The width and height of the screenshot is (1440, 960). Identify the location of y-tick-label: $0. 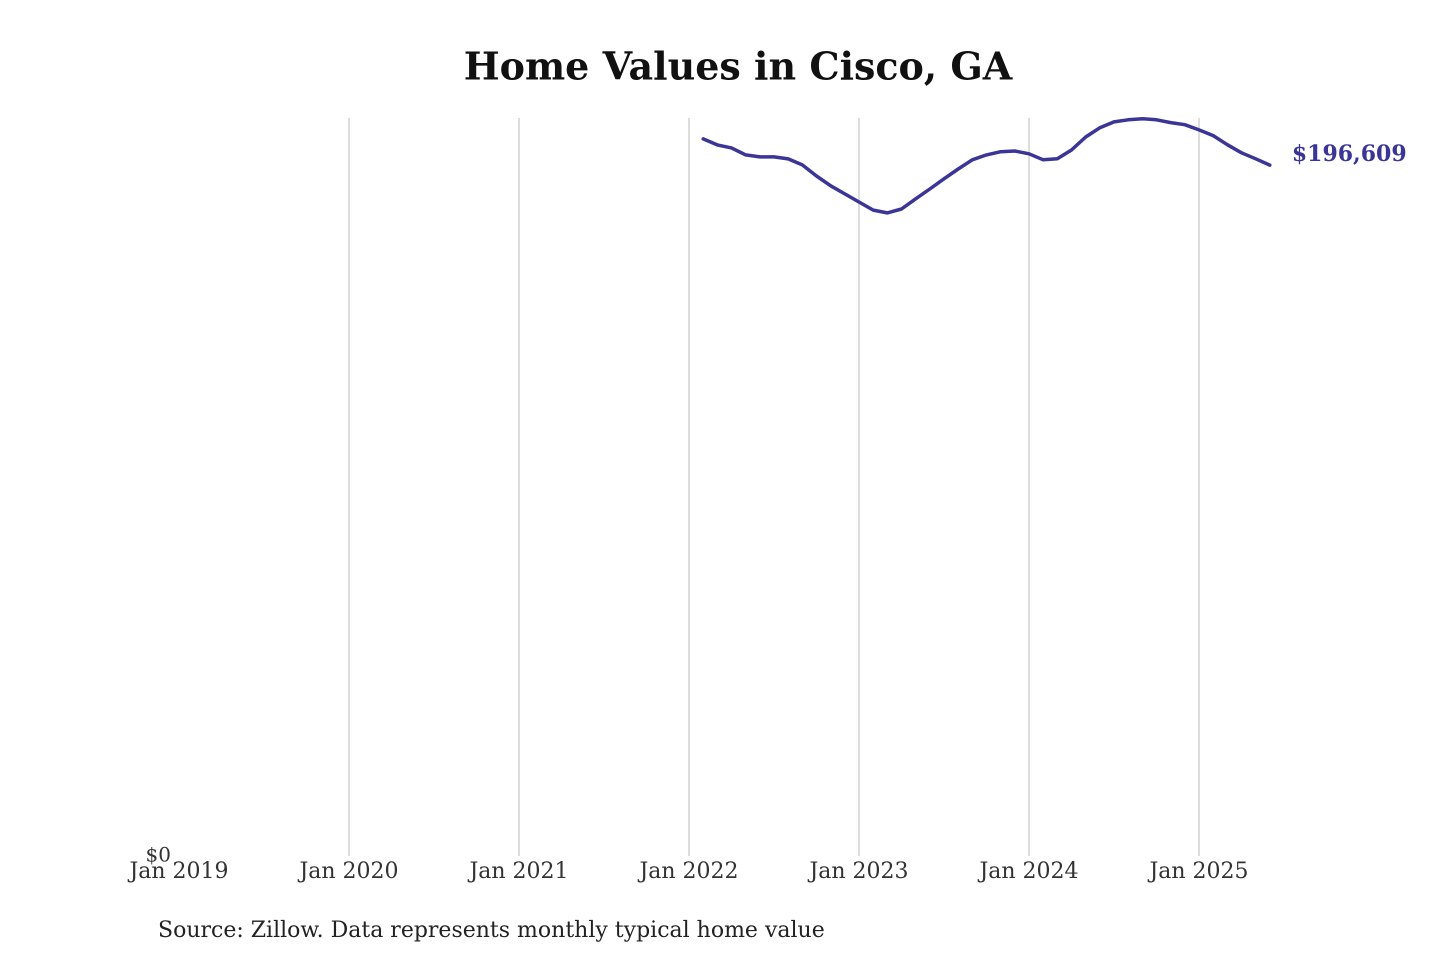
(158, 855).